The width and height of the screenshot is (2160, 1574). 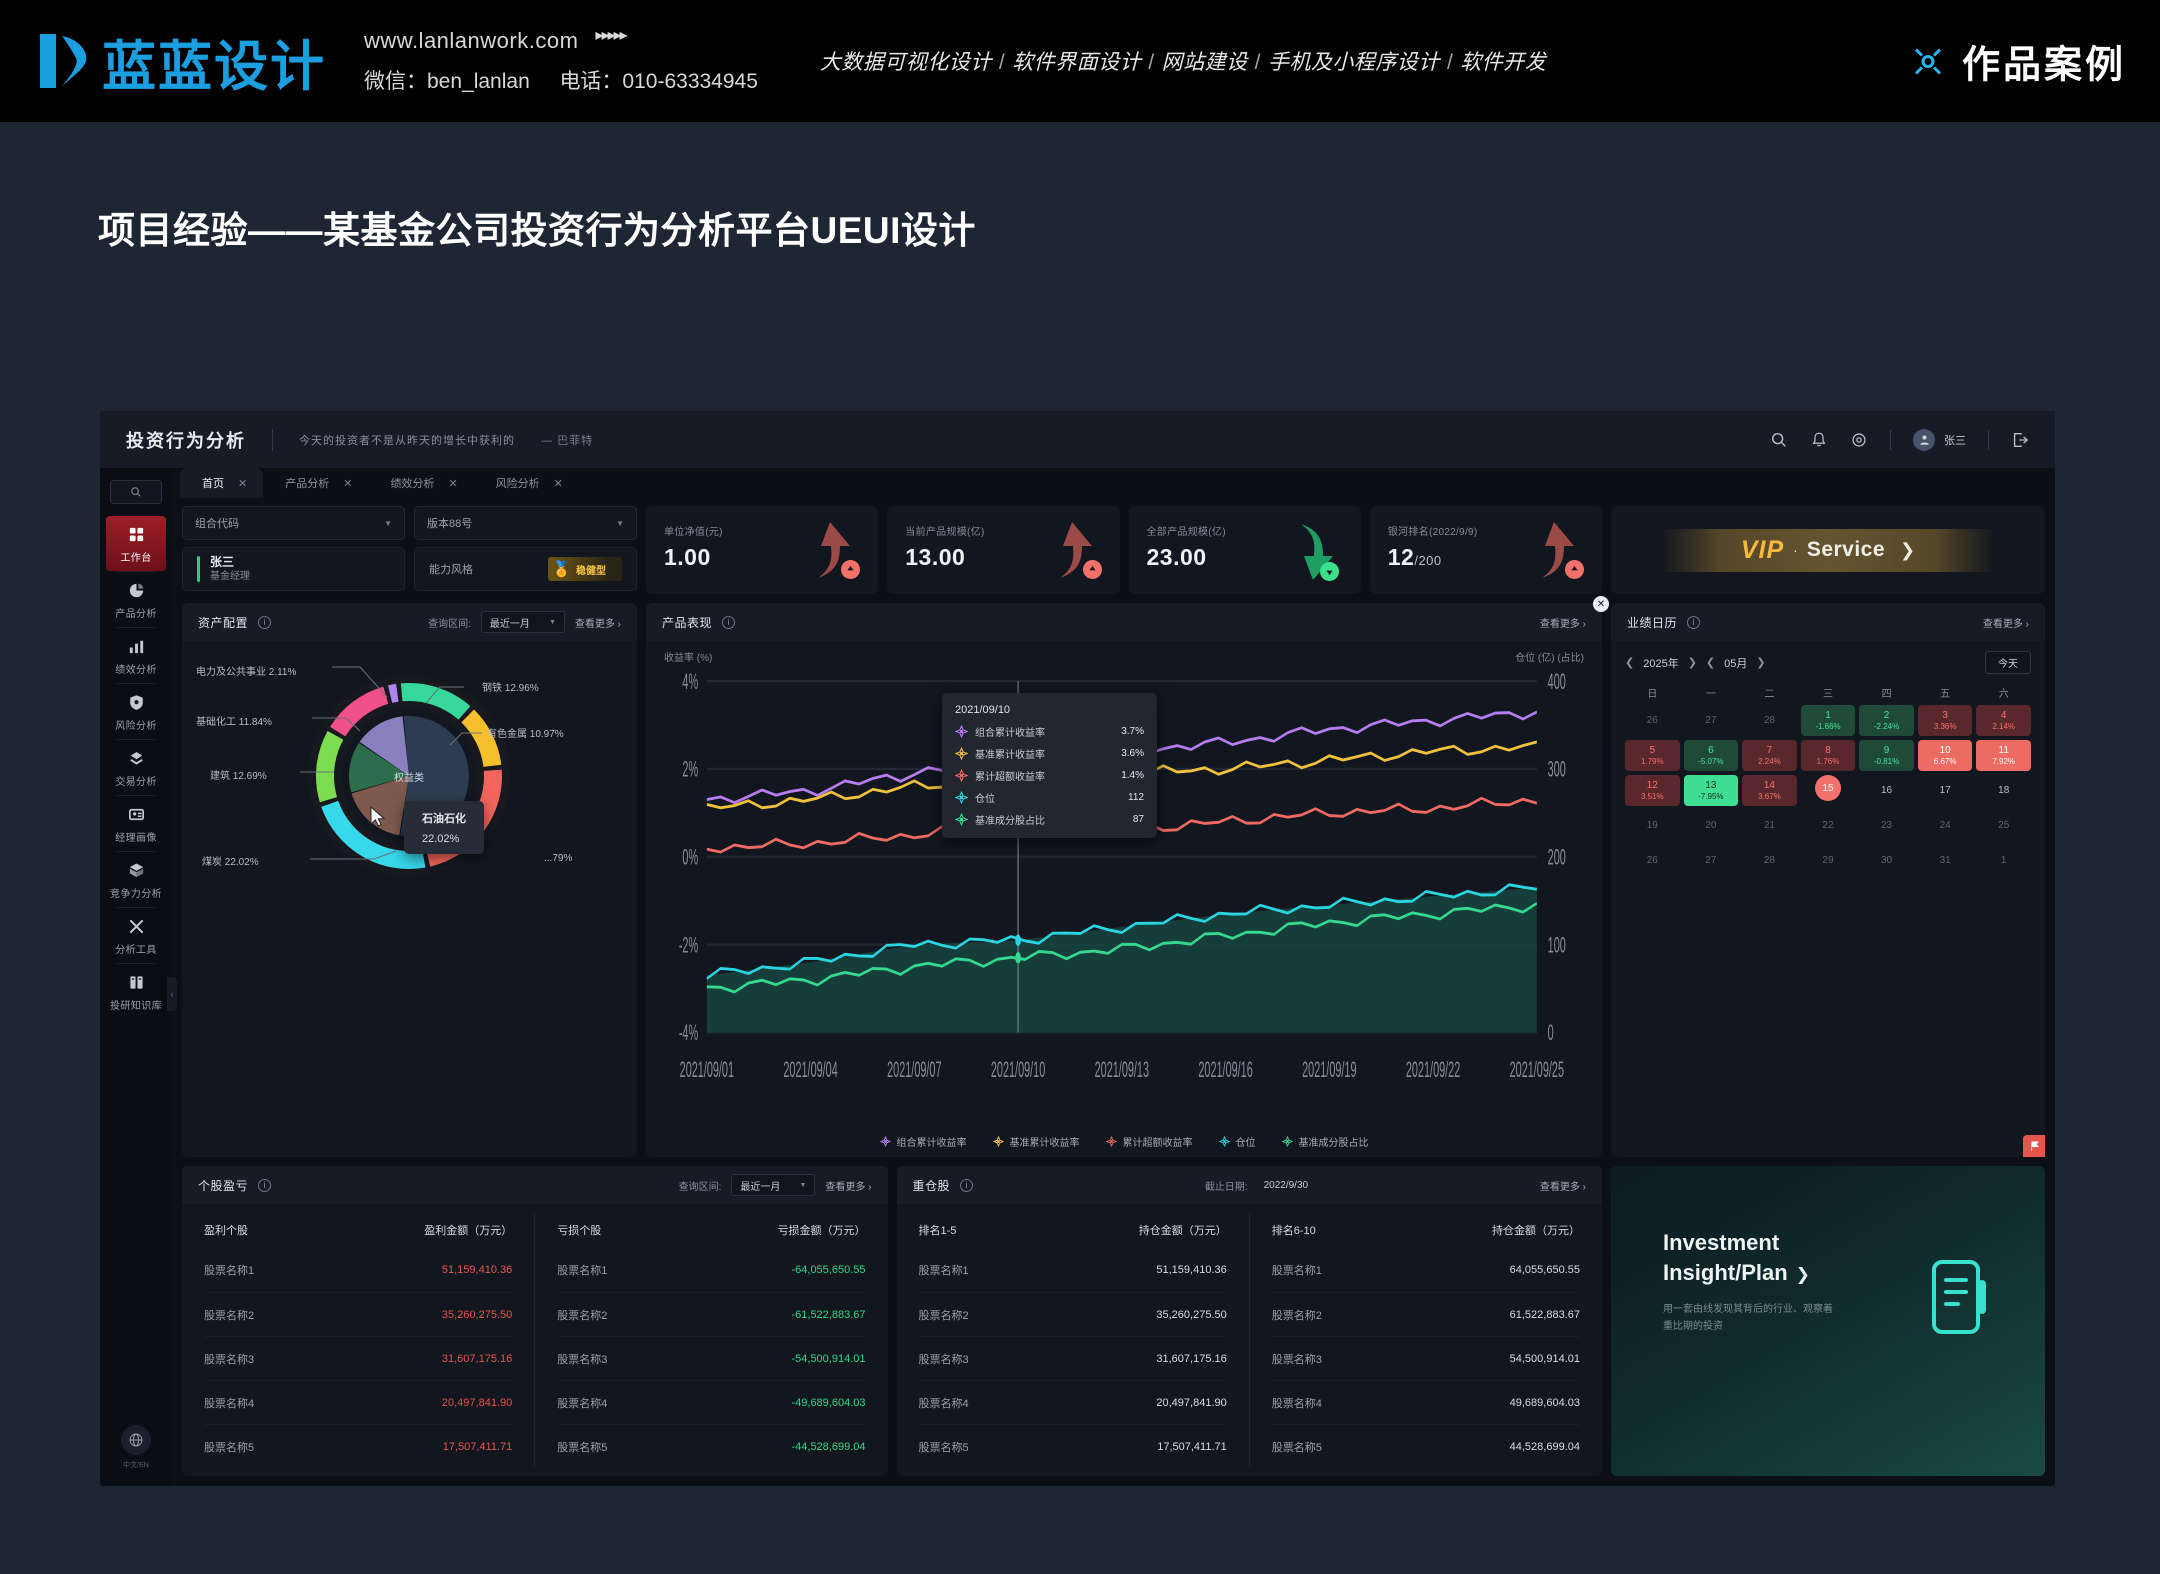 I want to click on sidebar-item-1: 工作台, so click(x=136, y=543).